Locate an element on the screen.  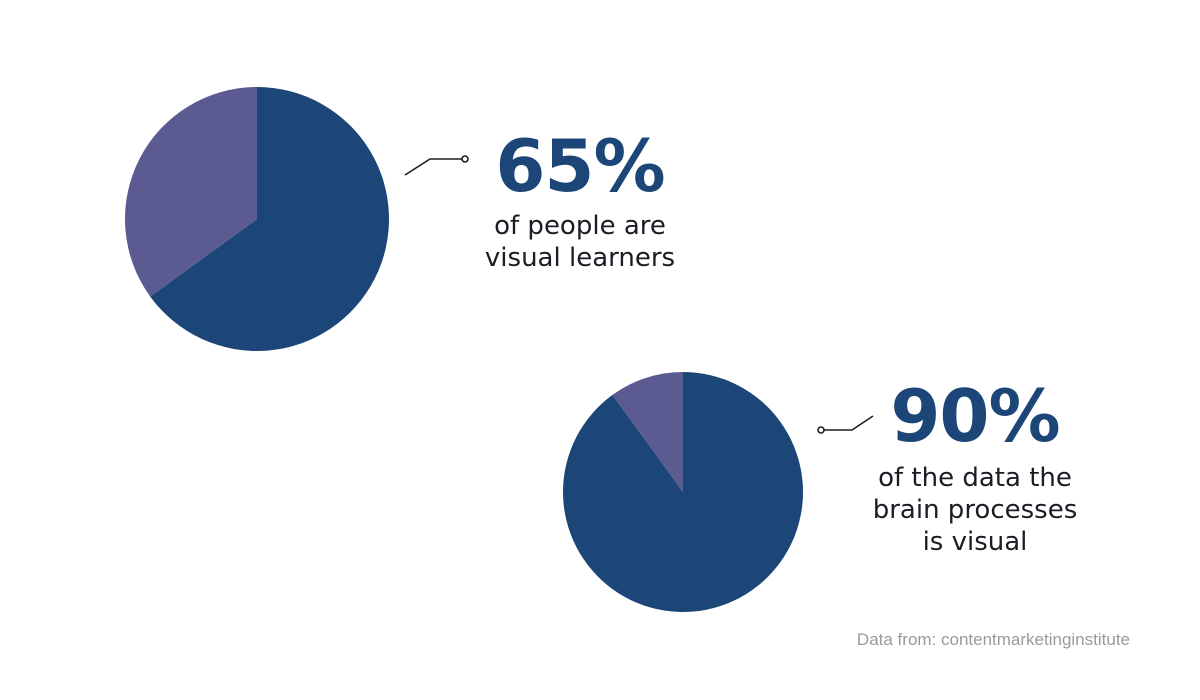
caption-line: is visual is located at coordinates (975, 542).